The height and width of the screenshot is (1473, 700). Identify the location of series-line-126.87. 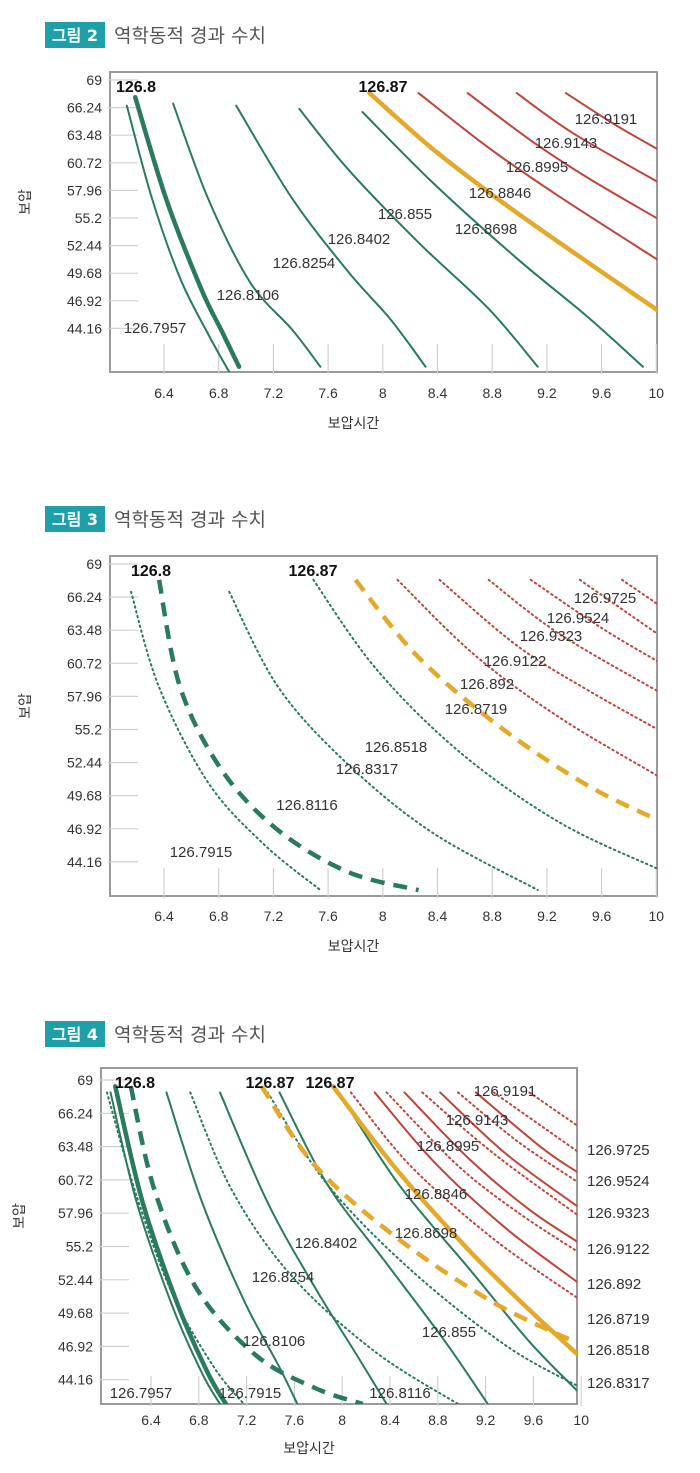
(505, 700).